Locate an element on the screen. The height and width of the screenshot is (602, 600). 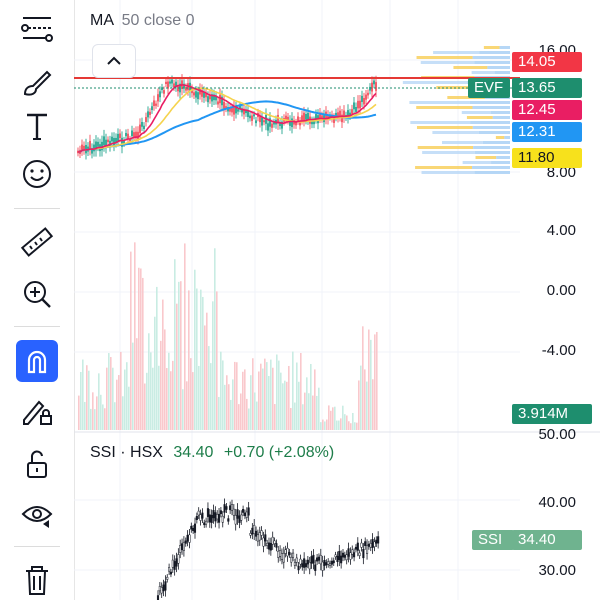
y-axis-label: 4.00 is located at coordinates (561, 230).